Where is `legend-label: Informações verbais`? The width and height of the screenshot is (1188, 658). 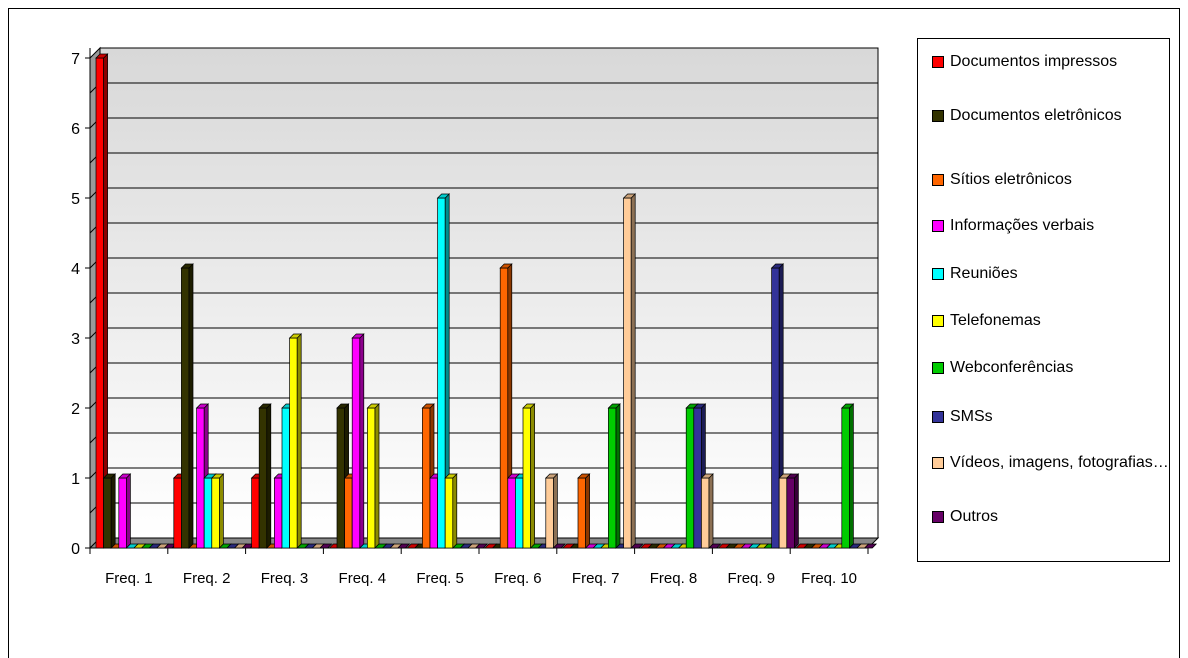 legend-label: Informações verbais is located at coordinates (1022, 225).